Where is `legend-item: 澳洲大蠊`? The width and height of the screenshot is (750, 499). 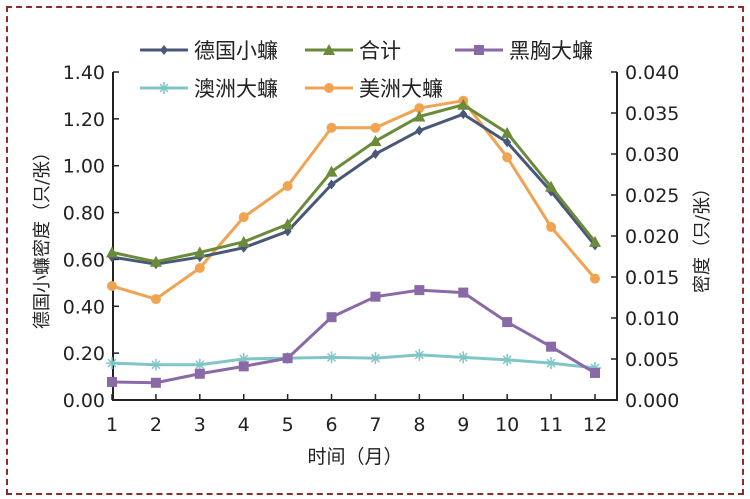
legend-item: 澳洲大蠊 is located at coordinates (209, 89).